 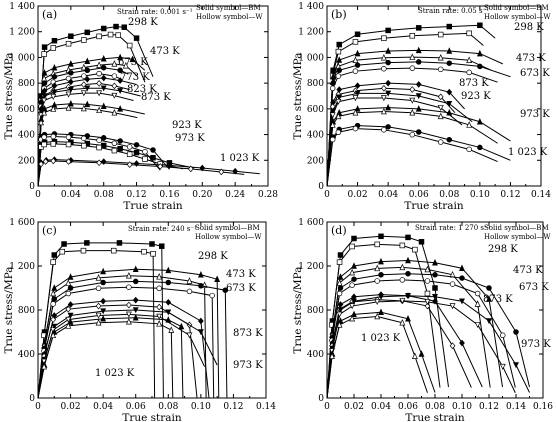 What do you see at coordinates (339, 230) in the screenshot?
I see `panel-label: (d)` at bounding box center [339, 230].